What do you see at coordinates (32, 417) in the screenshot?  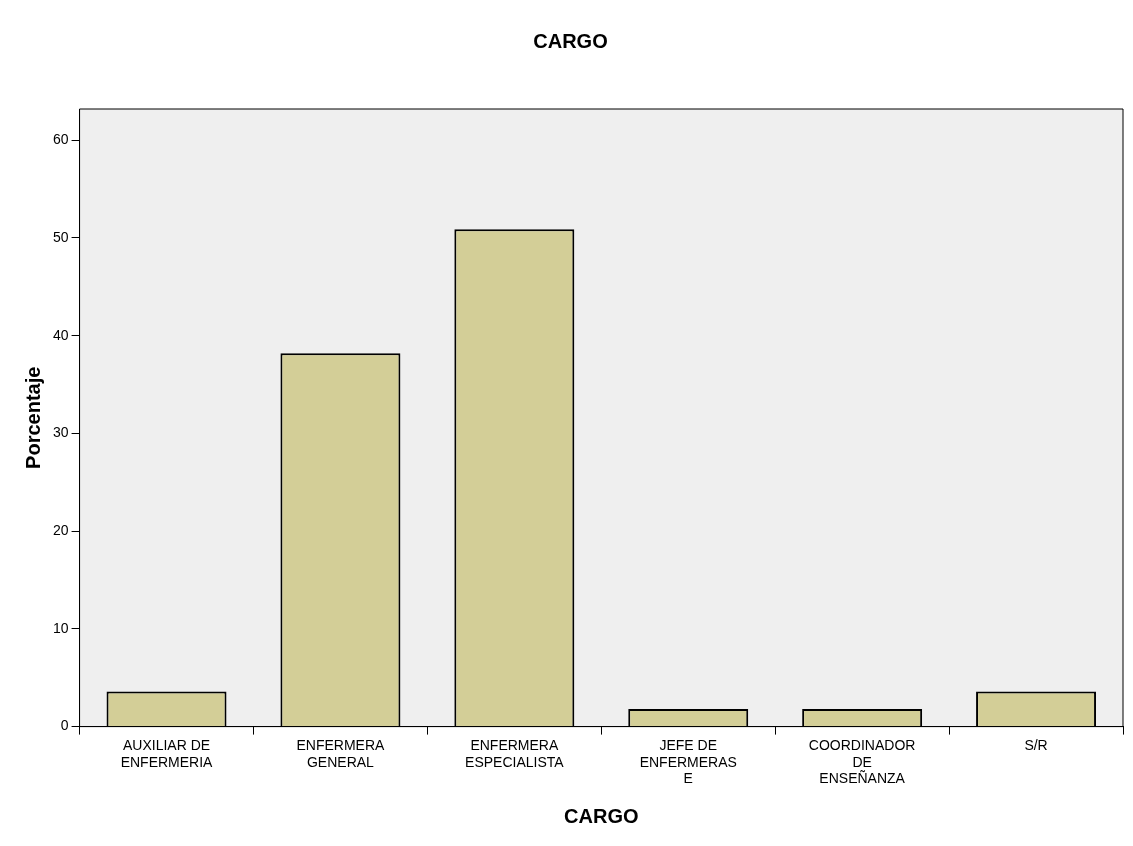 I see `y-axis-title: Porcentaje` at bounding box center [32, 417].